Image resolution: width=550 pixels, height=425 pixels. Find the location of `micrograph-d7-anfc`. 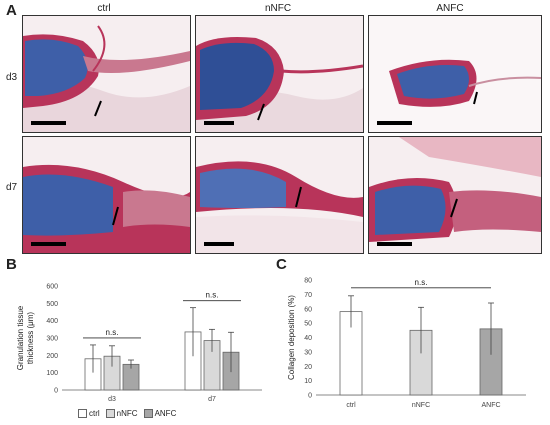

micrograph-d7-anfc is located at coordinates (455, 195).